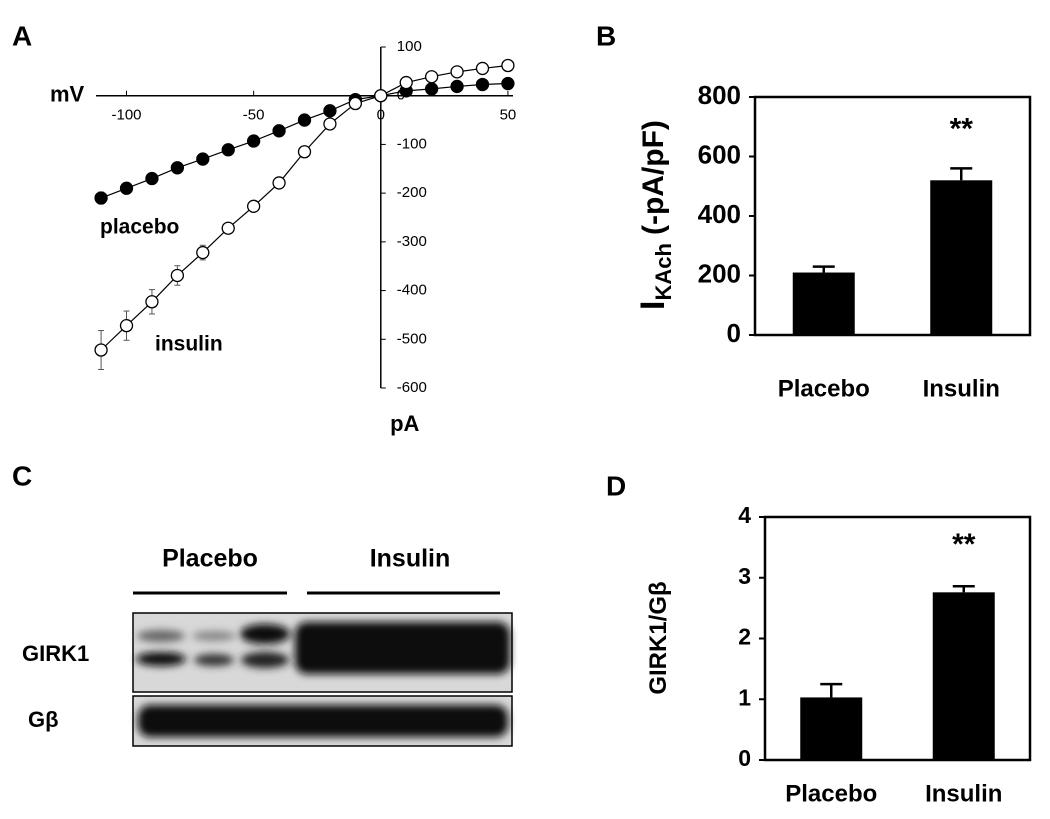  What do you see at coordinates (412, 387) in the screenshot?
I see `y-tick-label: -600` at bounding box center [412, 387].